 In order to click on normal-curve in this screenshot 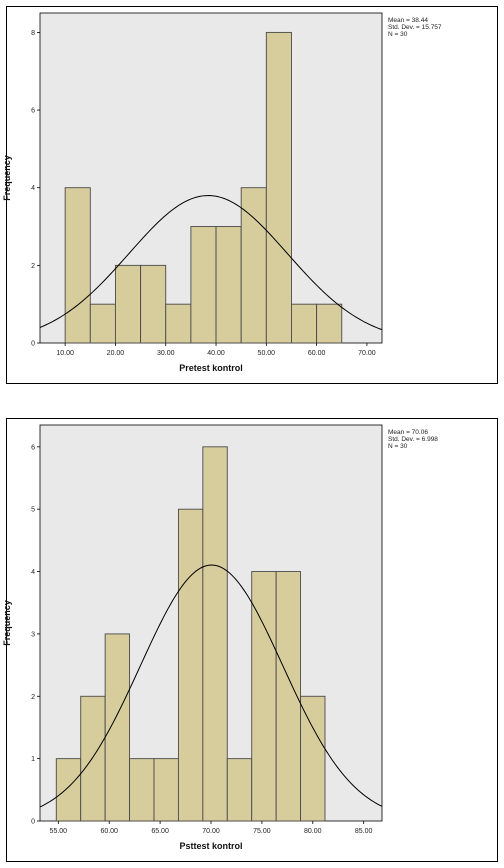, I will do `click(211, 263)`.